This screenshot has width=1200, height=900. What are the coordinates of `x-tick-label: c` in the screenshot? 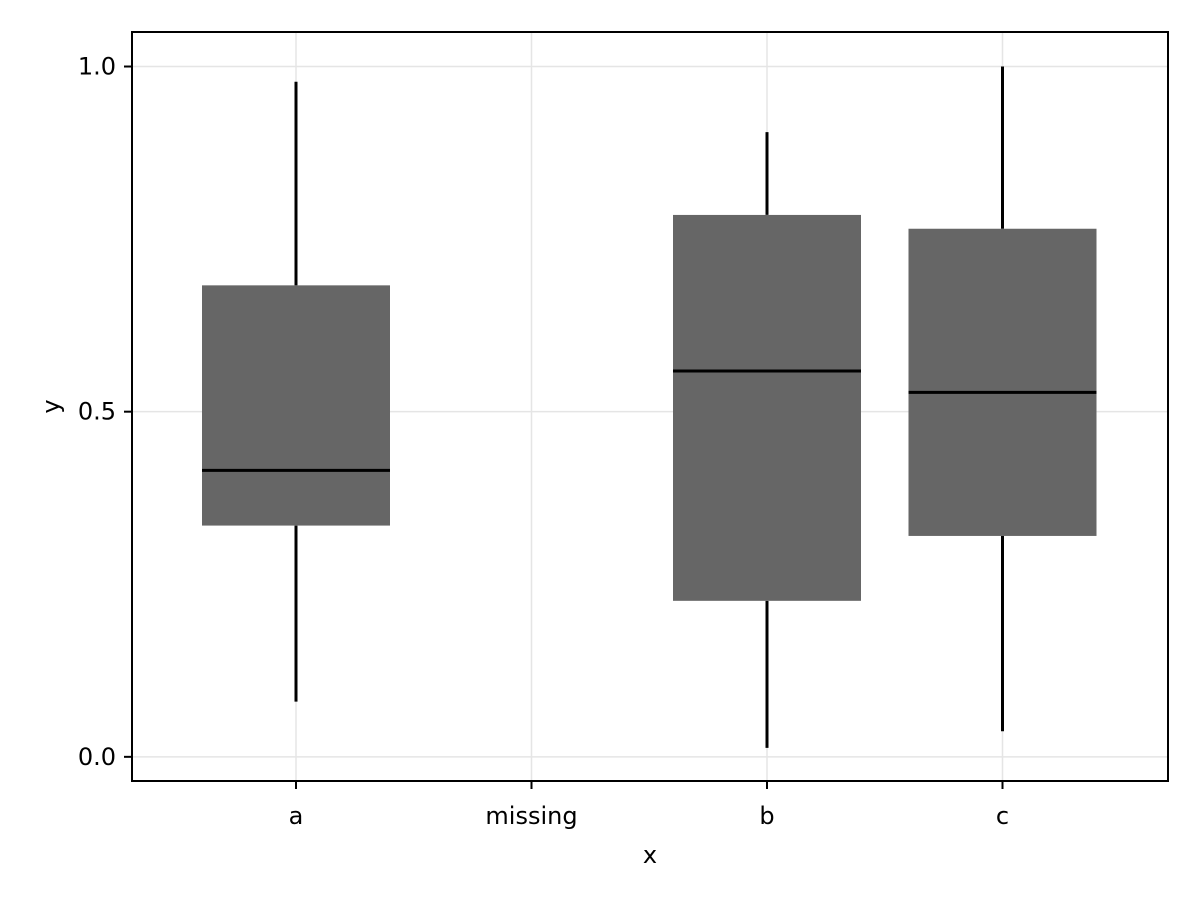 It's located at (1002, 816).